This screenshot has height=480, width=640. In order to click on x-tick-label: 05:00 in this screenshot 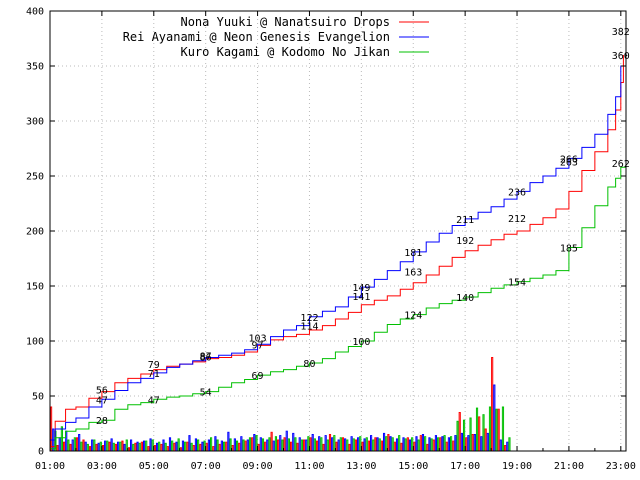, I will do `click(154, 466)`.